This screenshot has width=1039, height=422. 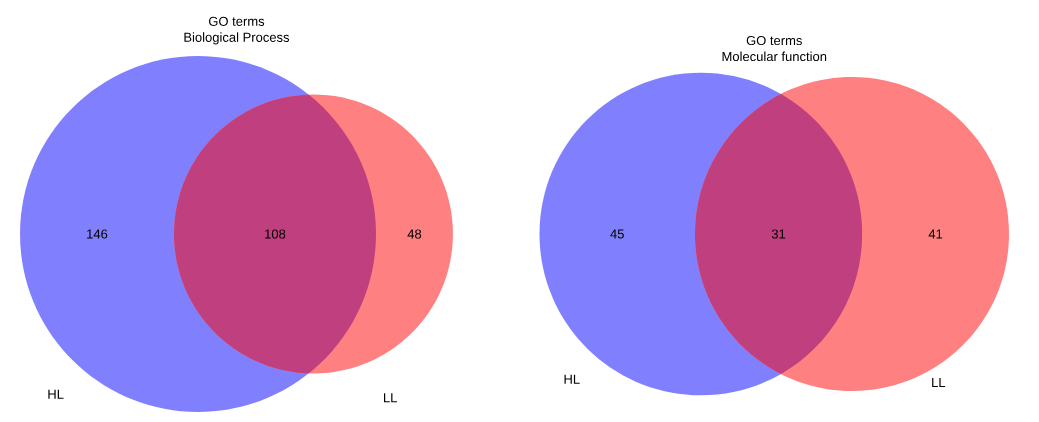 What do you see at coordinates (774, 56) in the screenshot?
I see `text: Molecular function` at bounding box center [774, 56].